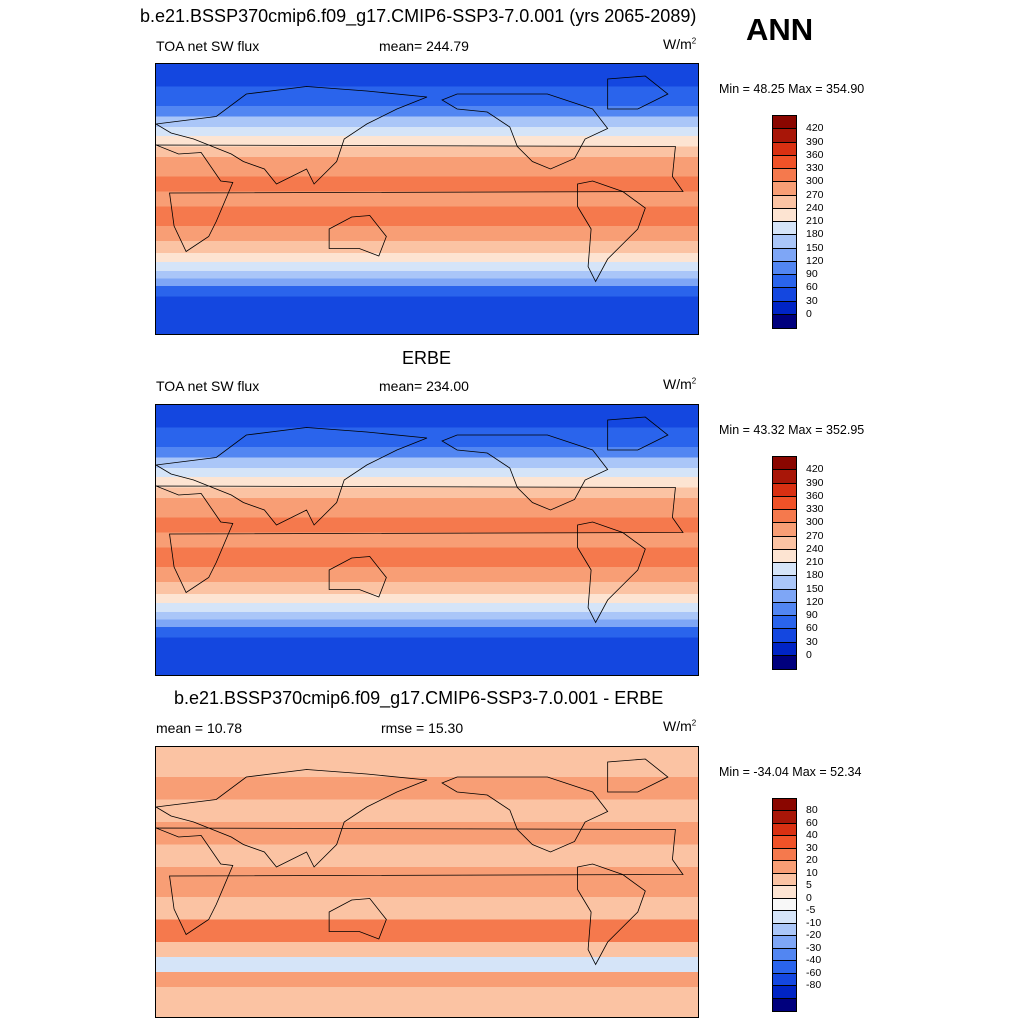 This screenshot has height=1024, width=1024. What do you see at coordinates (809, 654) in the screenshot?
I see `colorbar-tick-label: 0` at bounding box center [809, 654].